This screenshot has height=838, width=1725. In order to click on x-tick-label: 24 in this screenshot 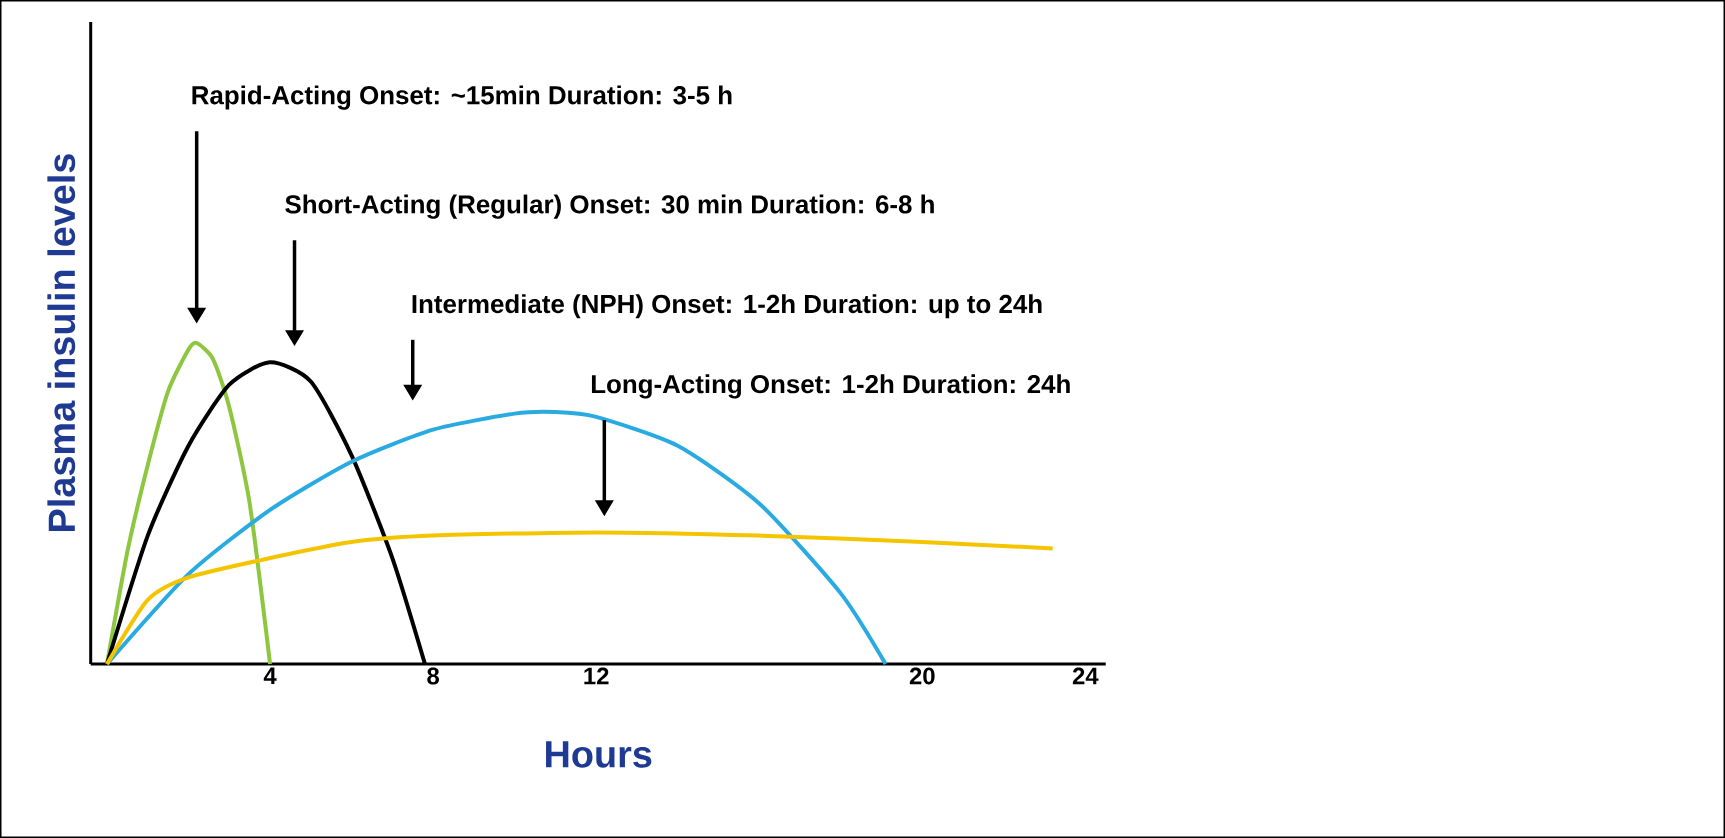, I will do `click(1085, 676)`.